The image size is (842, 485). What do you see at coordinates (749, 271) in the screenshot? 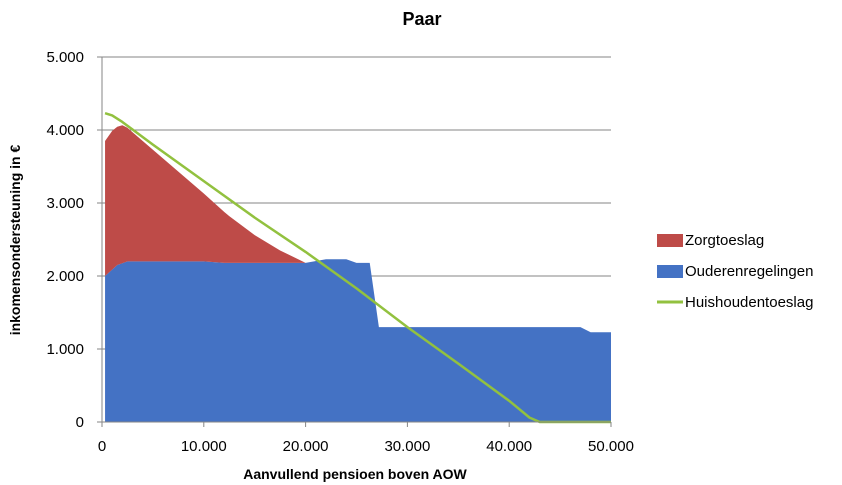
I see `legend-label: Ouderenregelingen` at bounding box center [749, 271].